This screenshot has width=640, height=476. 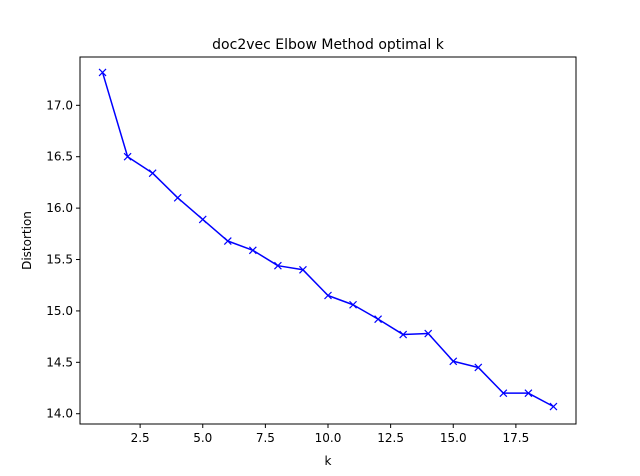 I want to click on x-tick-label: 10.0, so click(x=328, y=438).